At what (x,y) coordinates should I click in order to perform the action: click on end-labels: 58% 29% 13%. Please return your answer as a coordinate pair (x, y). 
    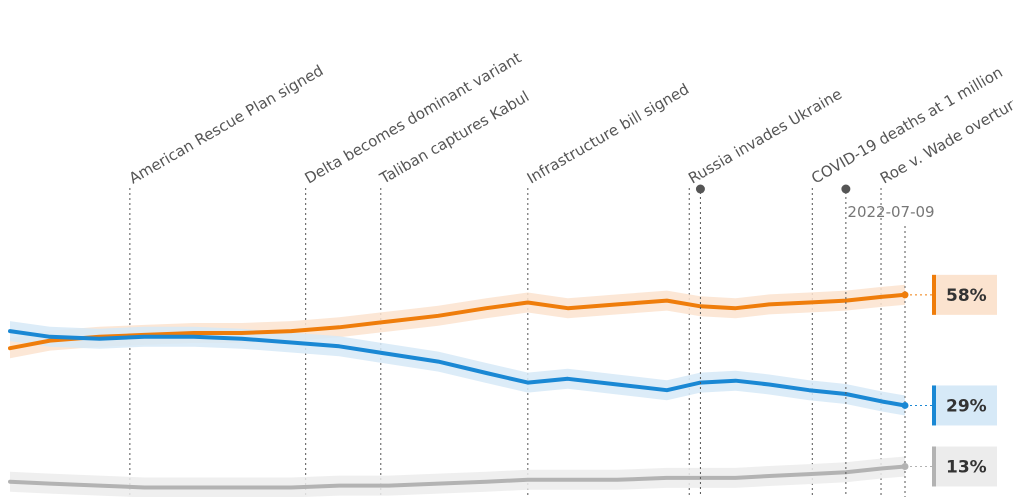
    Looking at the image, I should click on (949, 380).